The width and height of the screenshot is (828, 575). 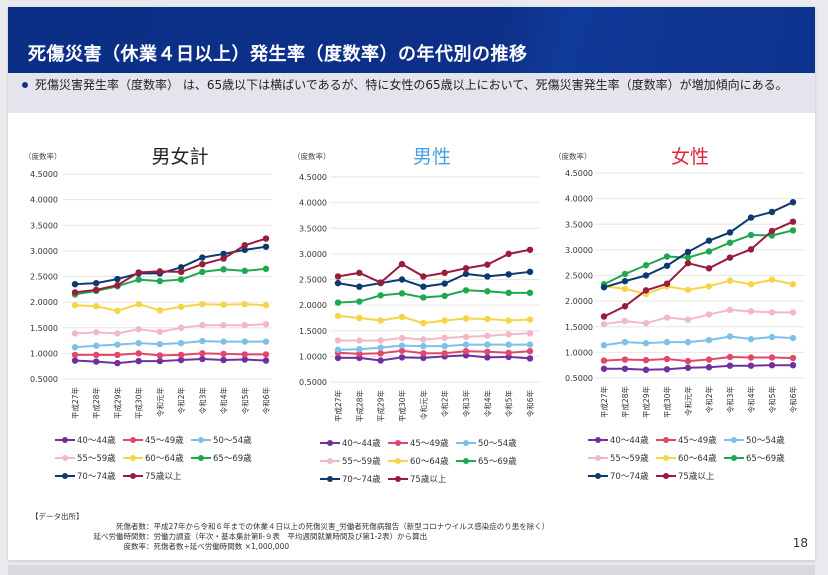 What do you see at coordinates (765, 458) in the screenshot?
I see `legend-label: 65～69歳` at bounding box center [765, 458].